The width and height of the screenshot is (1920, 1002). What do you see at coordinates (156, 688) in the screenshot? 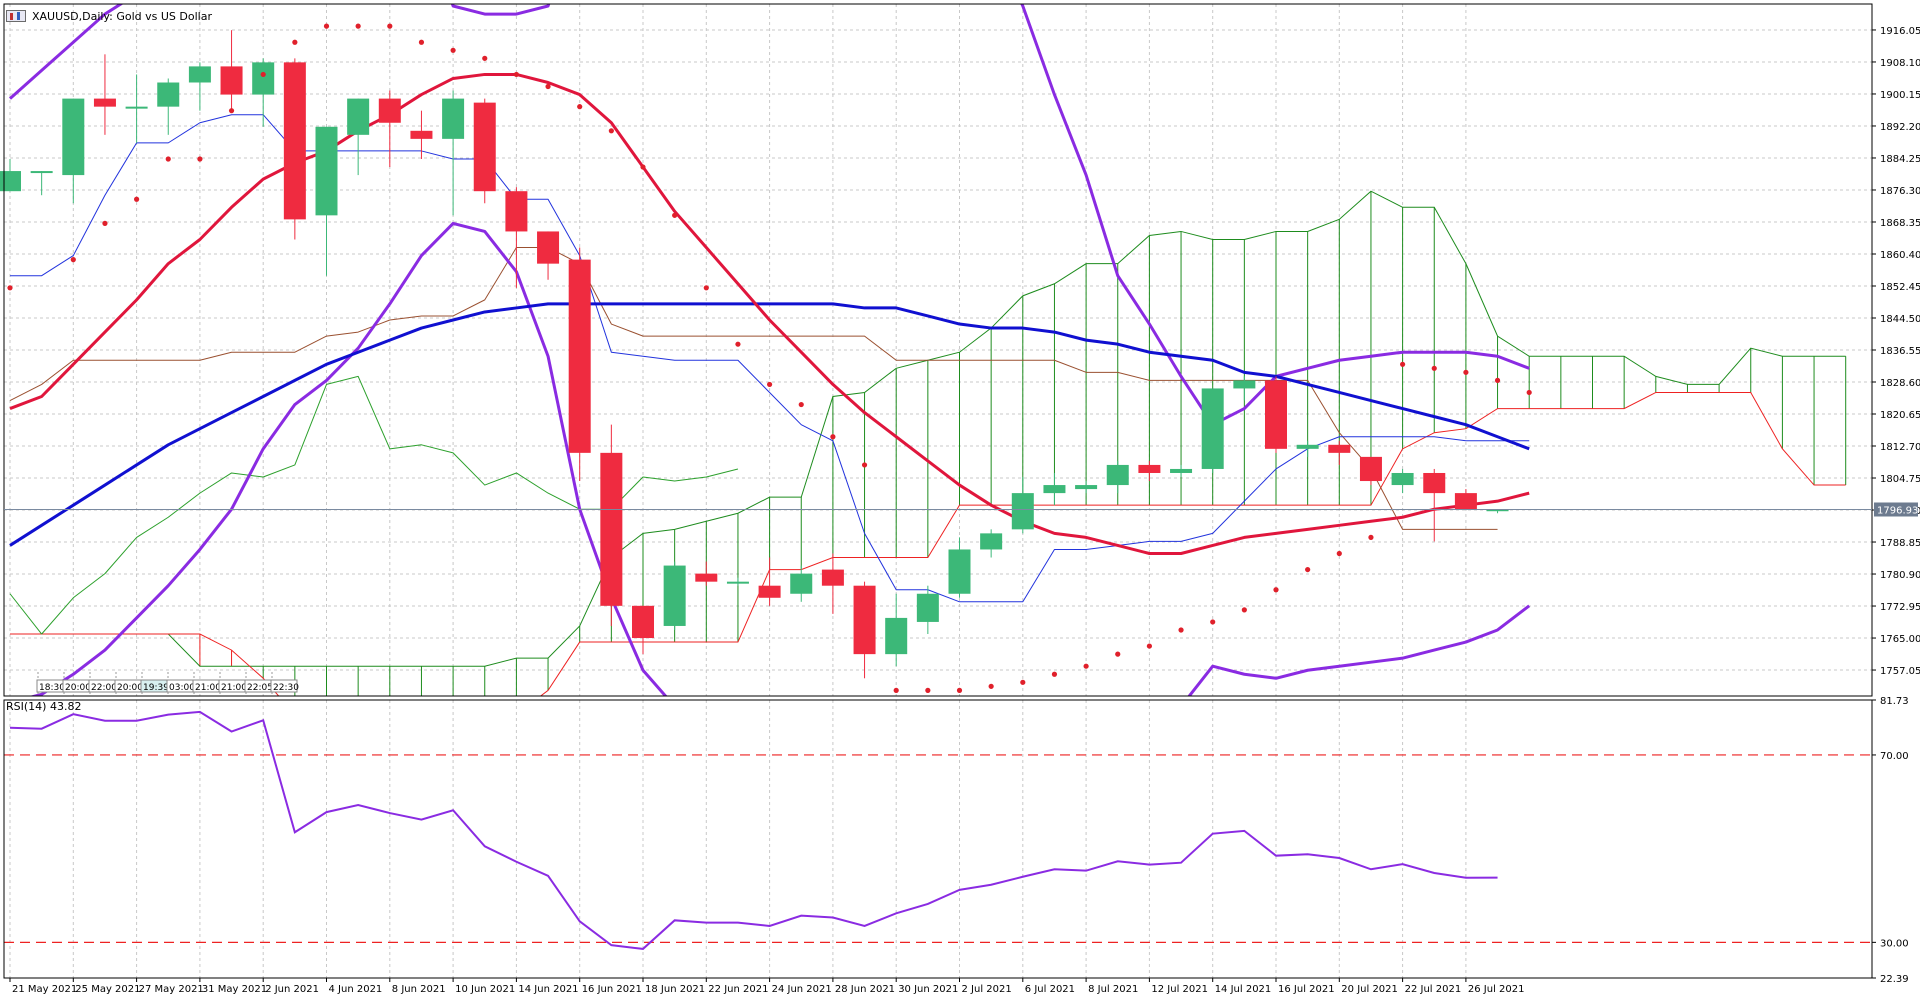
I see `session-marker-label: 19:39` at bounding box center [156, 688].